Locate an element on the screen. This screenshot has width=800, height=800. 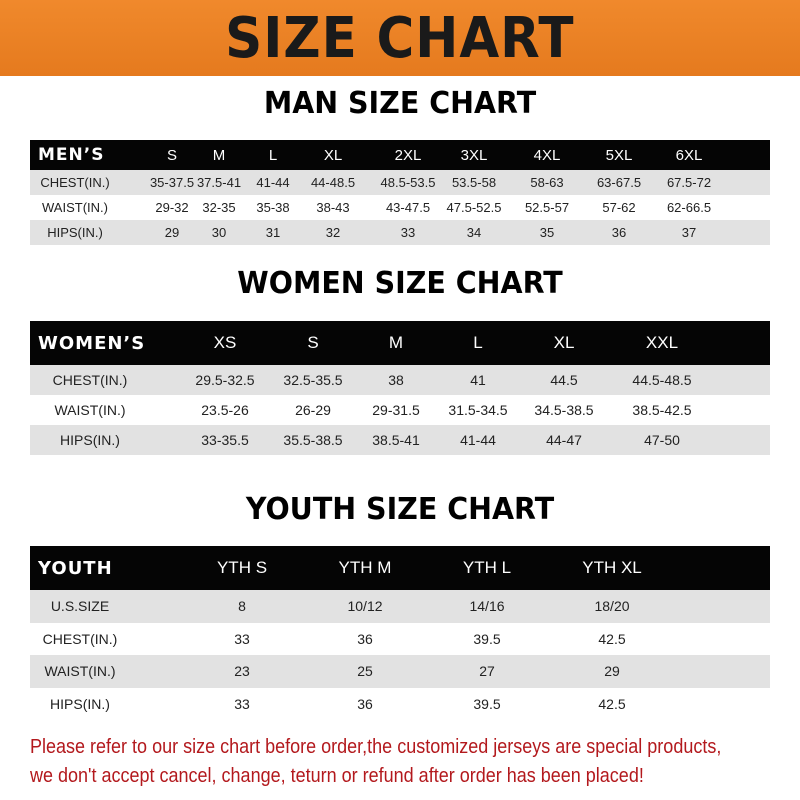
youth-title: YOUTH SIZE CHART is located at coordinates (400, 509).